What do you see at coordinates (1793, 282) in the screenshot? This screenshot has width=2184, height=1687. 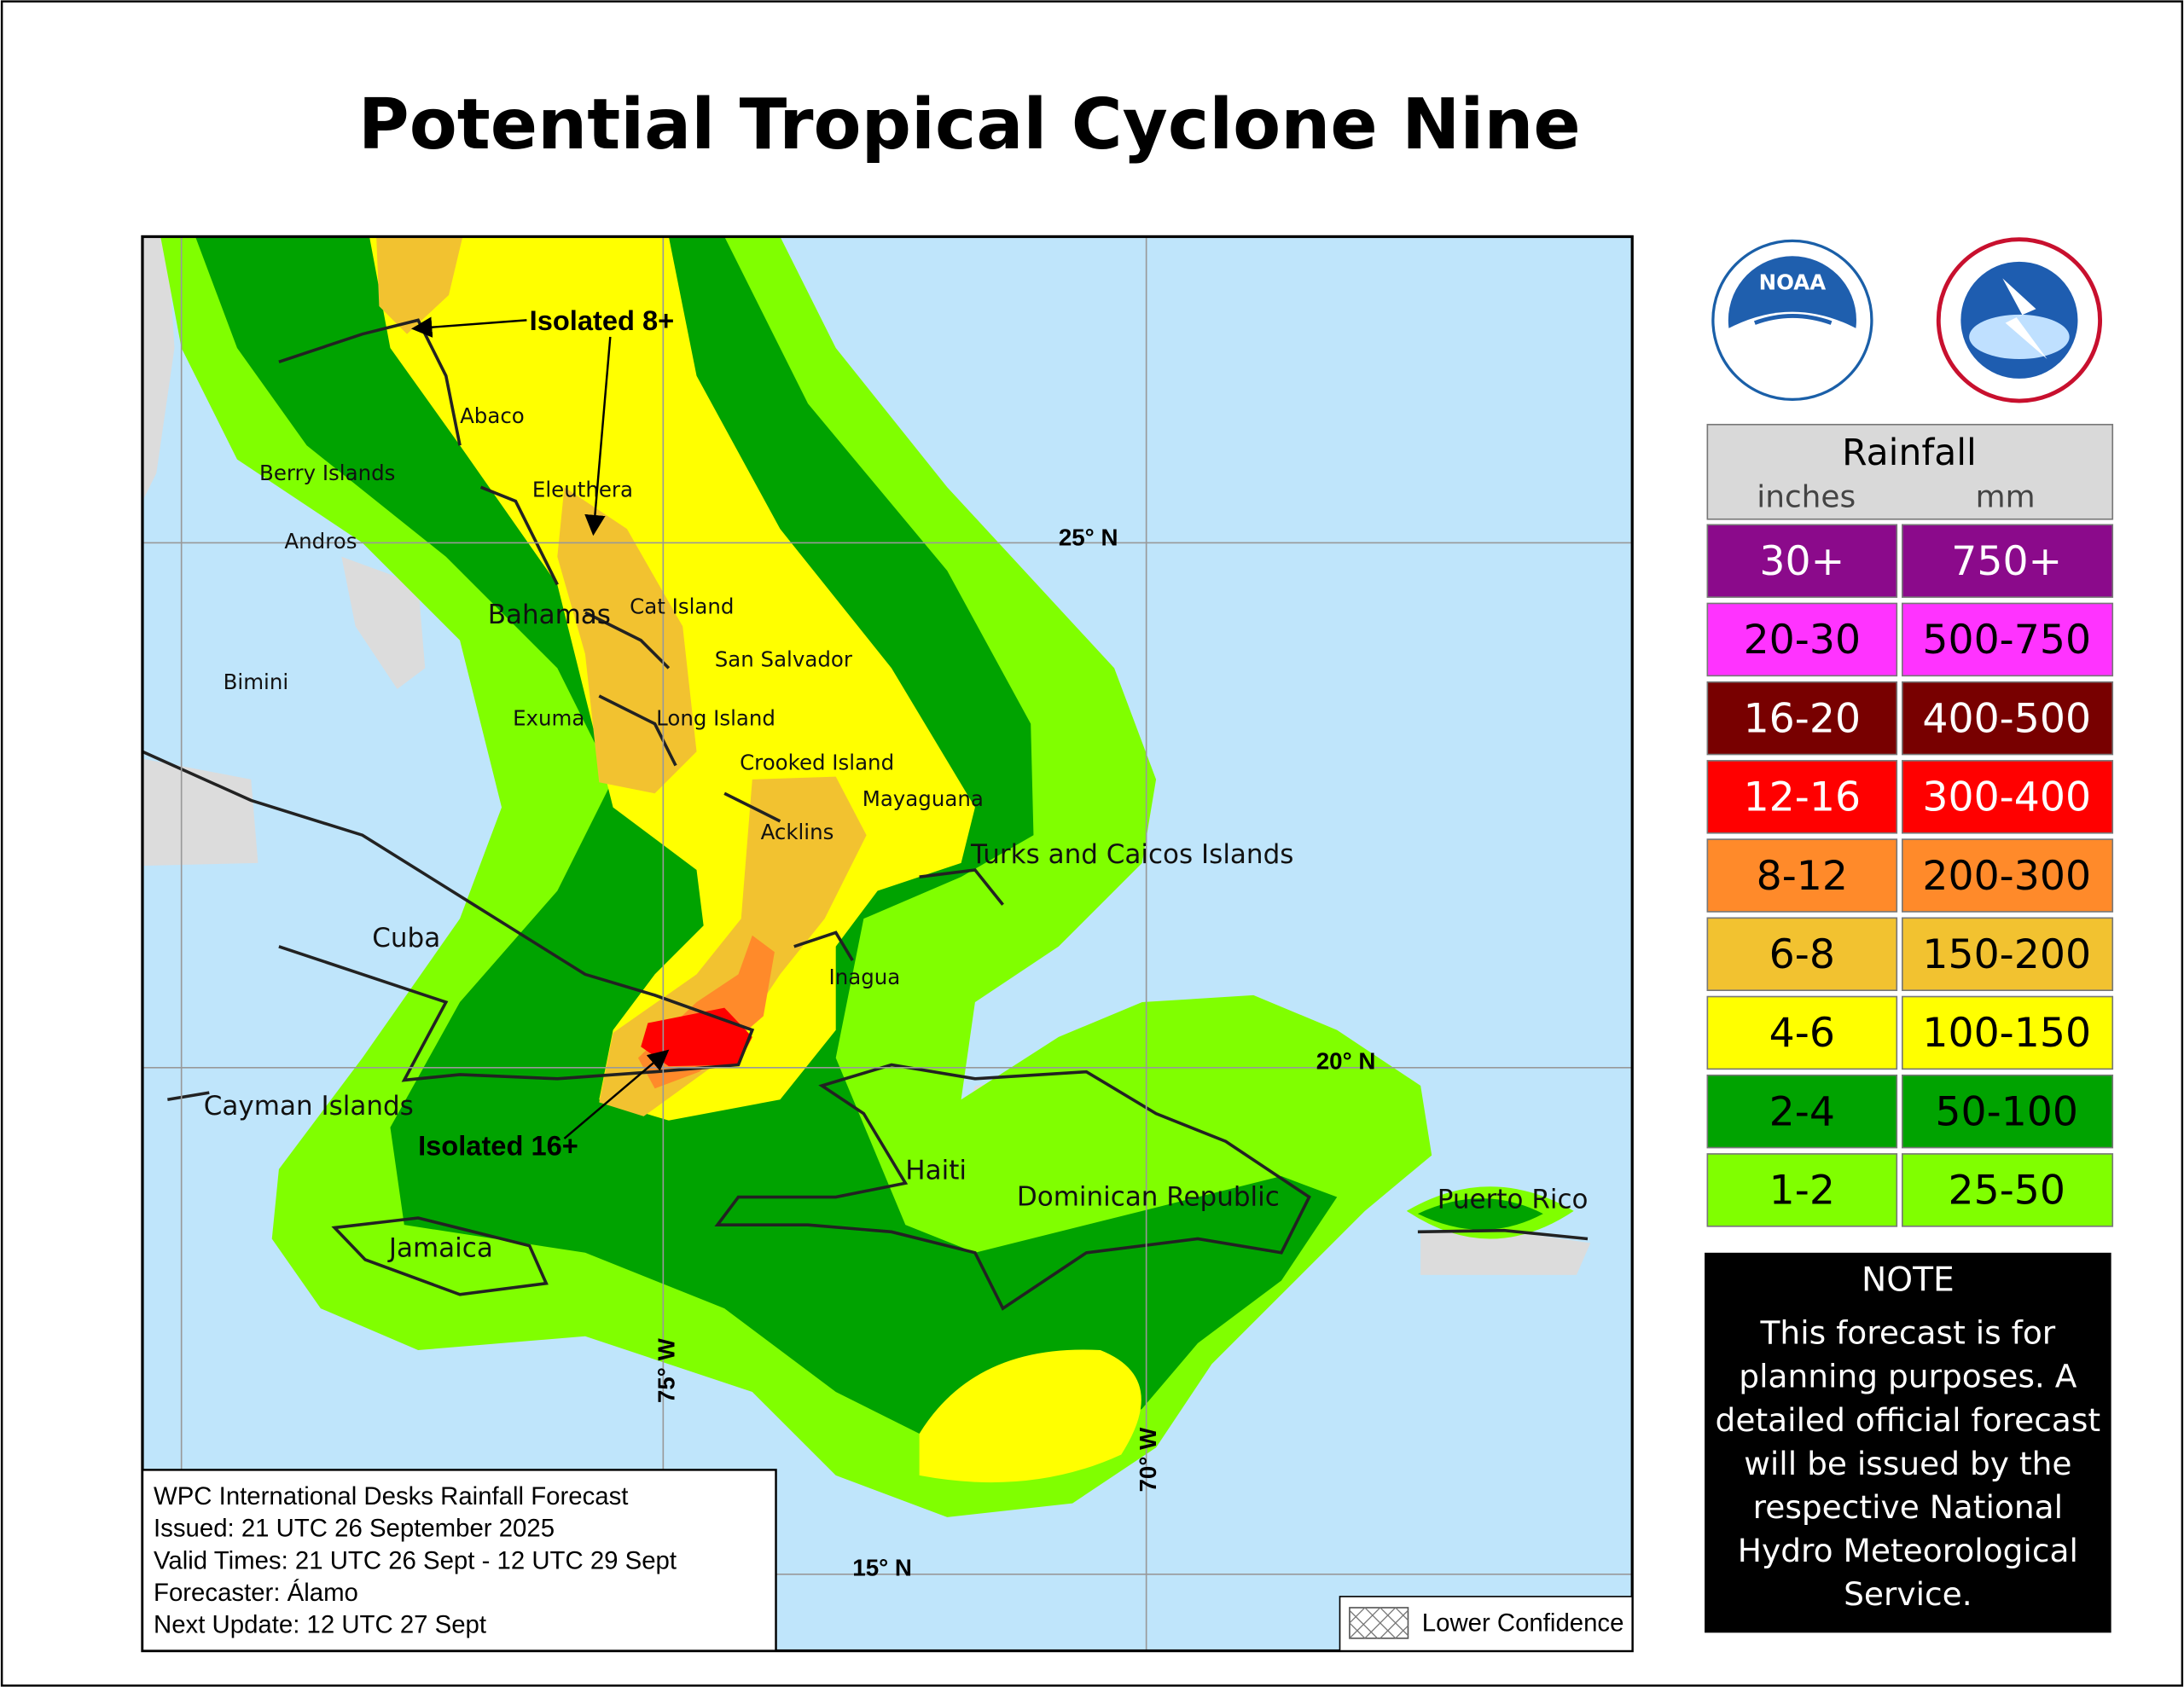 I see `noaa-text: NOAA` at bounding box center [1793, 282].